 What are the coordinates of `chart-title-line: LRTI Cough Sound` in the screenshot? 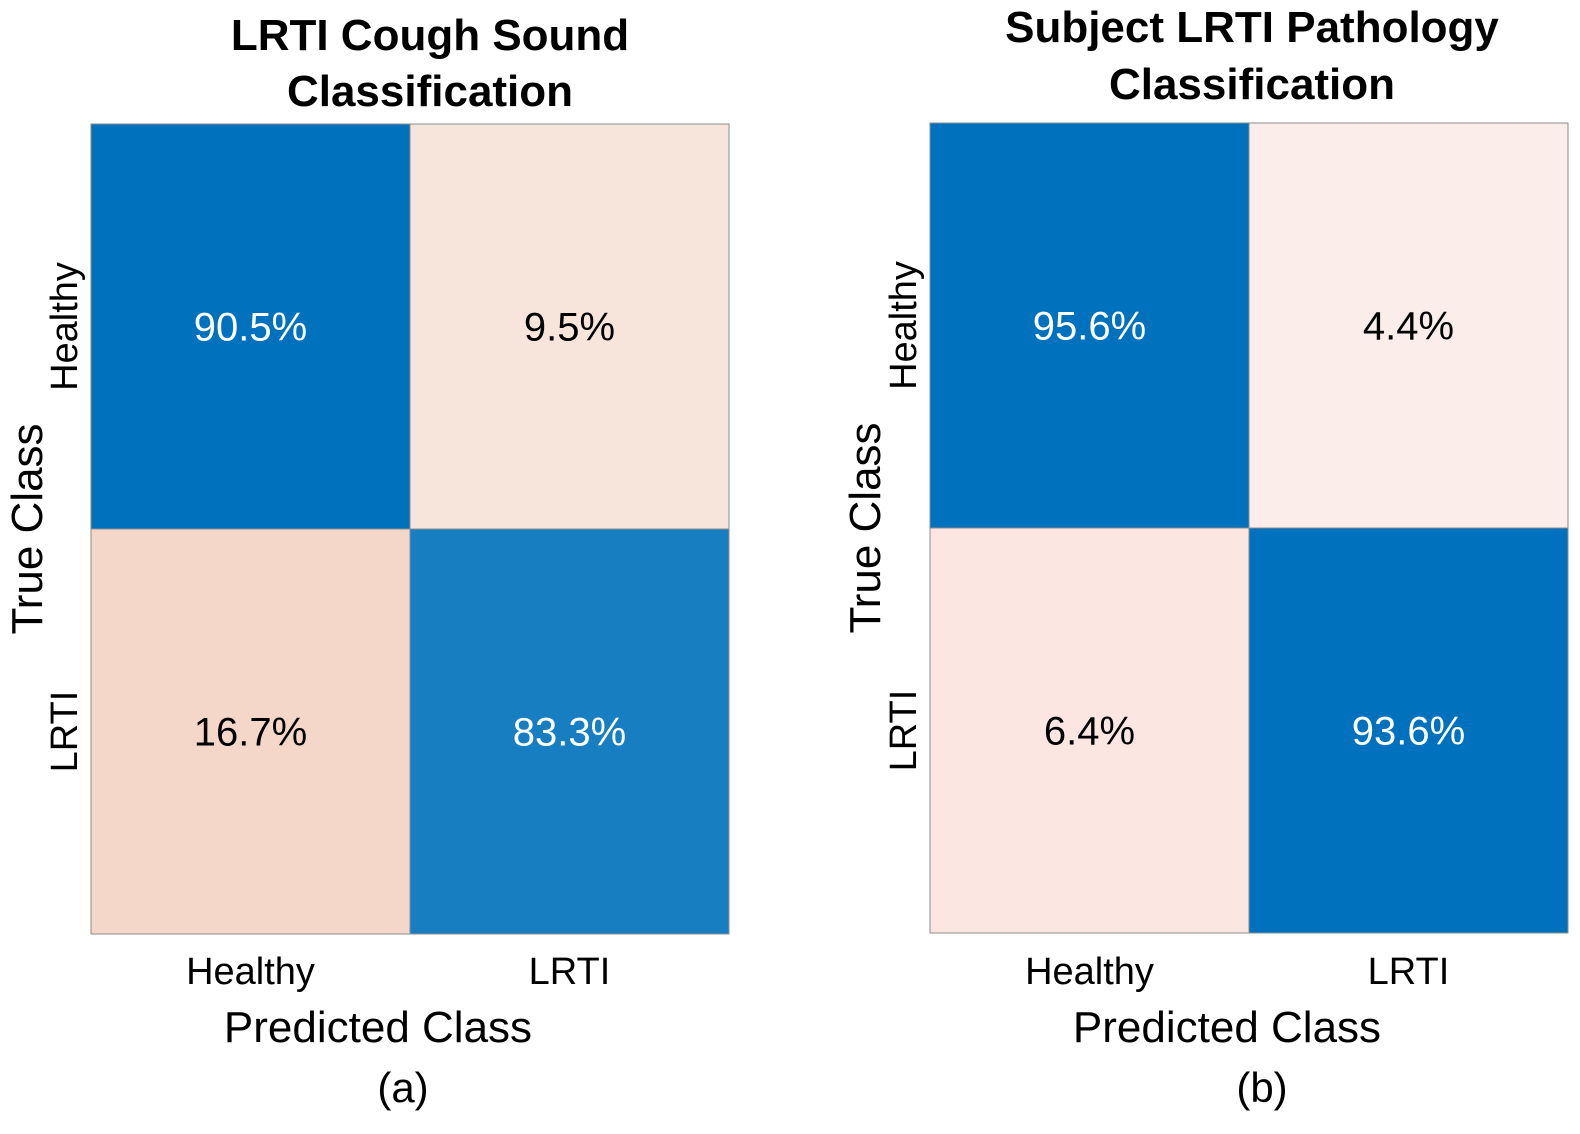 It's located at (430, 35).